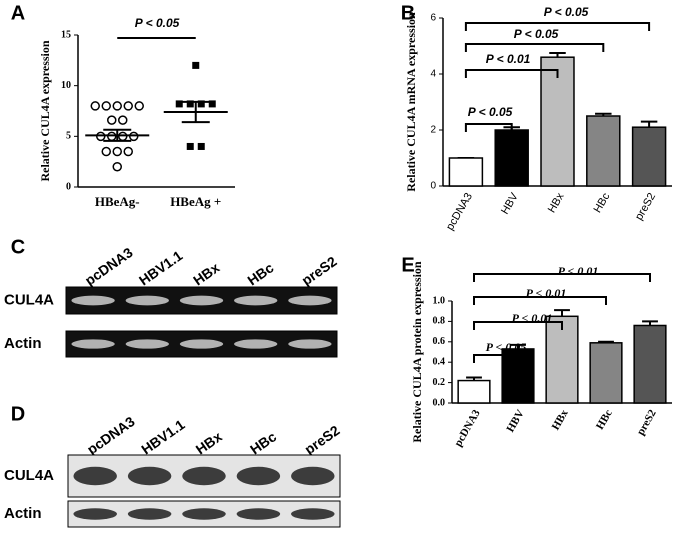  Describe the element at coordinates (433, 130) in the screenshot. I see `y-tick-label: 2` at that location.